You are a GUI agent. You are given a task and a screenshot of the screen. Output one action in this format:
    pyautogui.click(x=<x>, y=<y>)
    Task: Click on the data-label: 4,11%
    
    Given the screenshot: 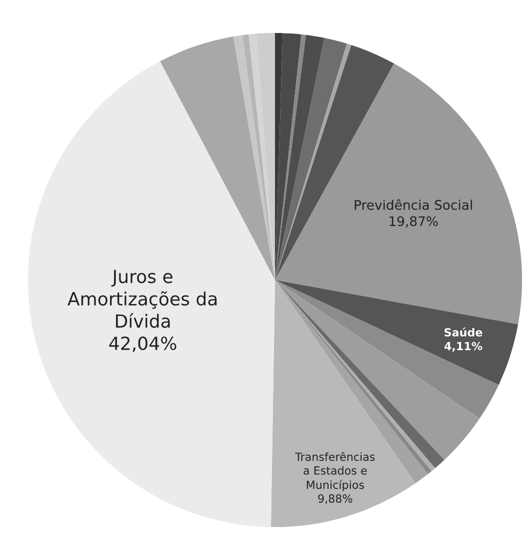 What is the action you would take?
    pyautogui.click(x=463, y=347)
    